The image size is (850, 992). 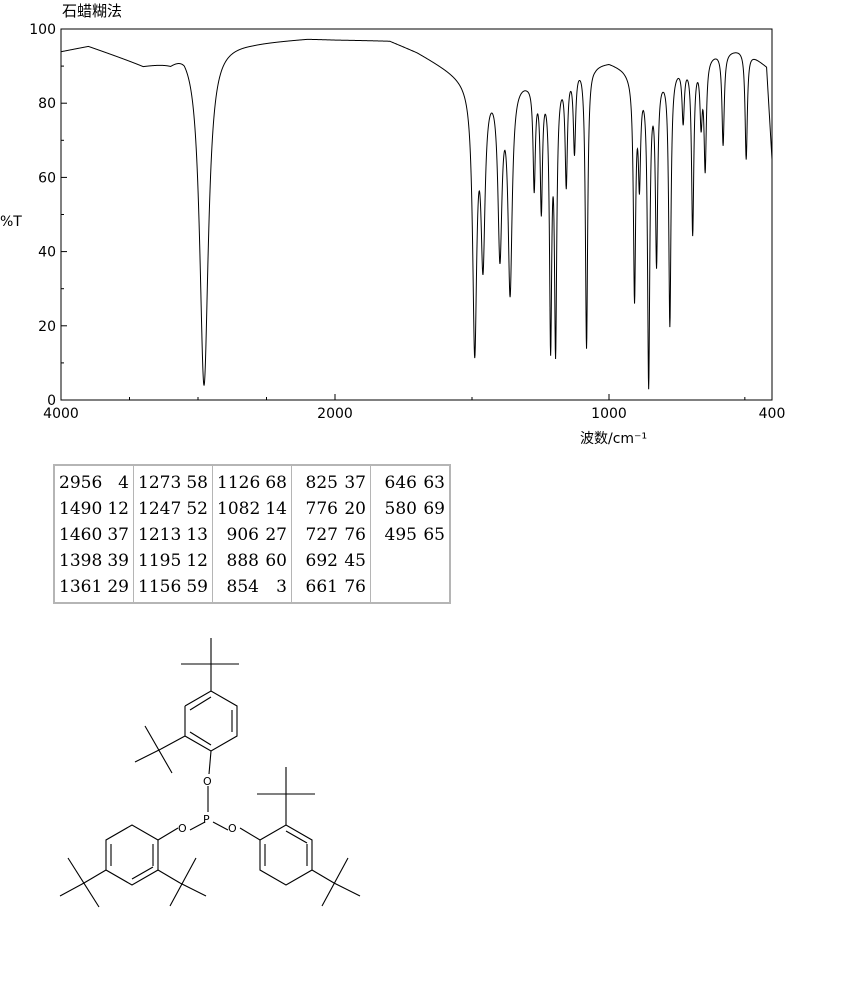 I want to click on peak-entry: 825 37, so click(x=331, y=483).